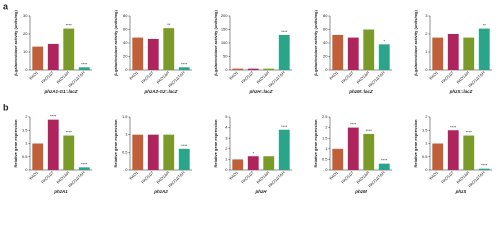 The height and width of the screenshot is (240, 500). I want to click on significance: *, so click(384, 40).